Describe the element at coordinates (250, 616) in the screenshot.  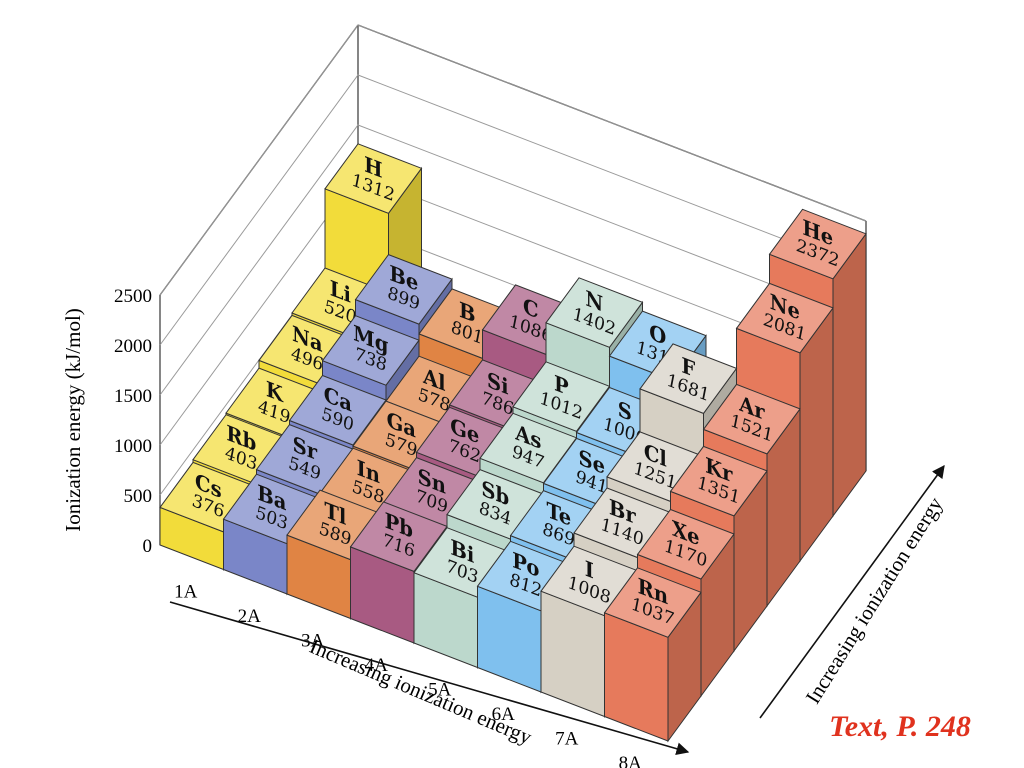
I see `group-label-2a: 2A` at that location.